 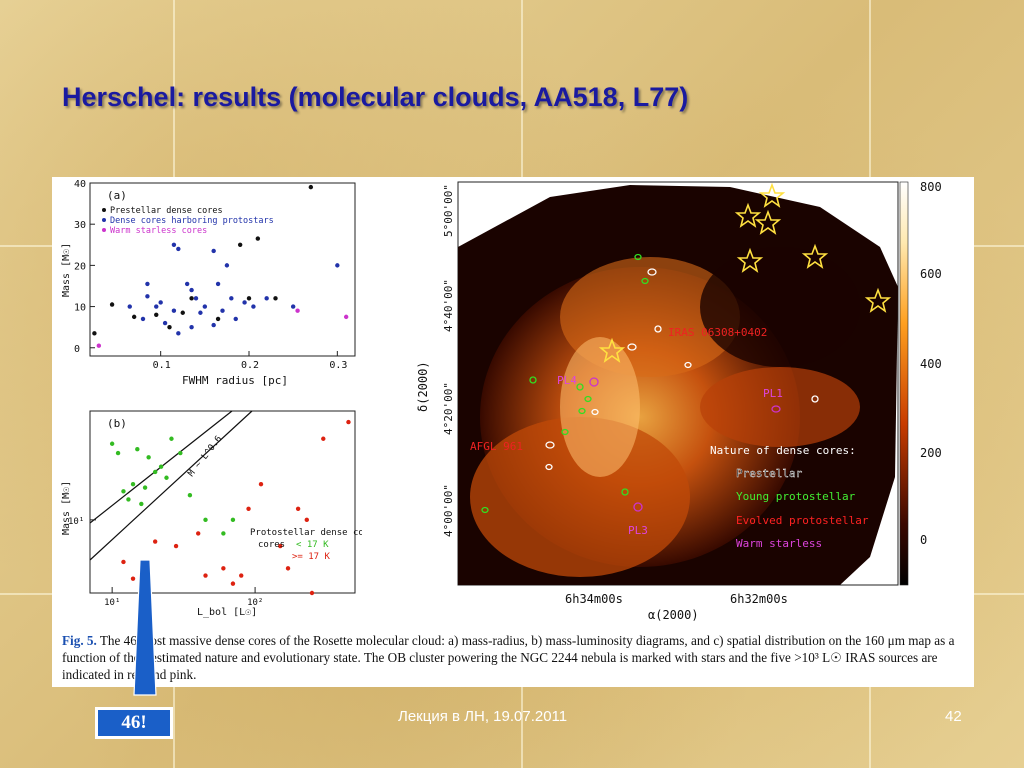 What do you see at coordinates (250, 365) in the screenshot?
I see `x-tick-label: 0.2` at bounding box center [250, 365].